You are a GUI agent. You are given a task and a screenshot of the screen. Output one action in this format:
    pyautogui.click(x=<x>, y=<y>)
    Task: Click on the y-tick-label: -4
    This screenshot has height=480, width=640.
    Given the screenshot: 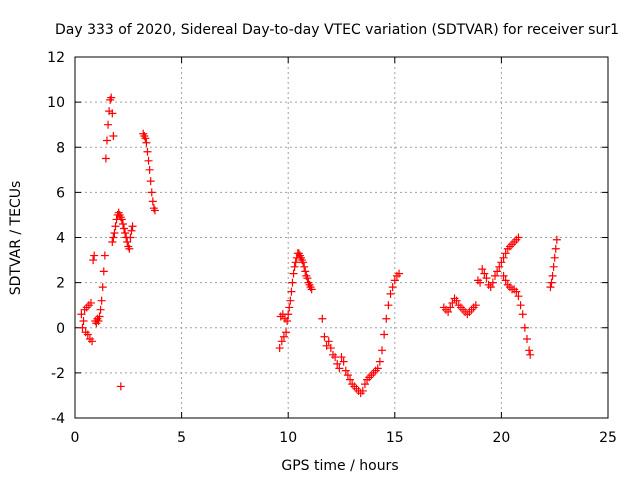 What is the action you would take?
    pyautogui.click(x=58, y=419)
    